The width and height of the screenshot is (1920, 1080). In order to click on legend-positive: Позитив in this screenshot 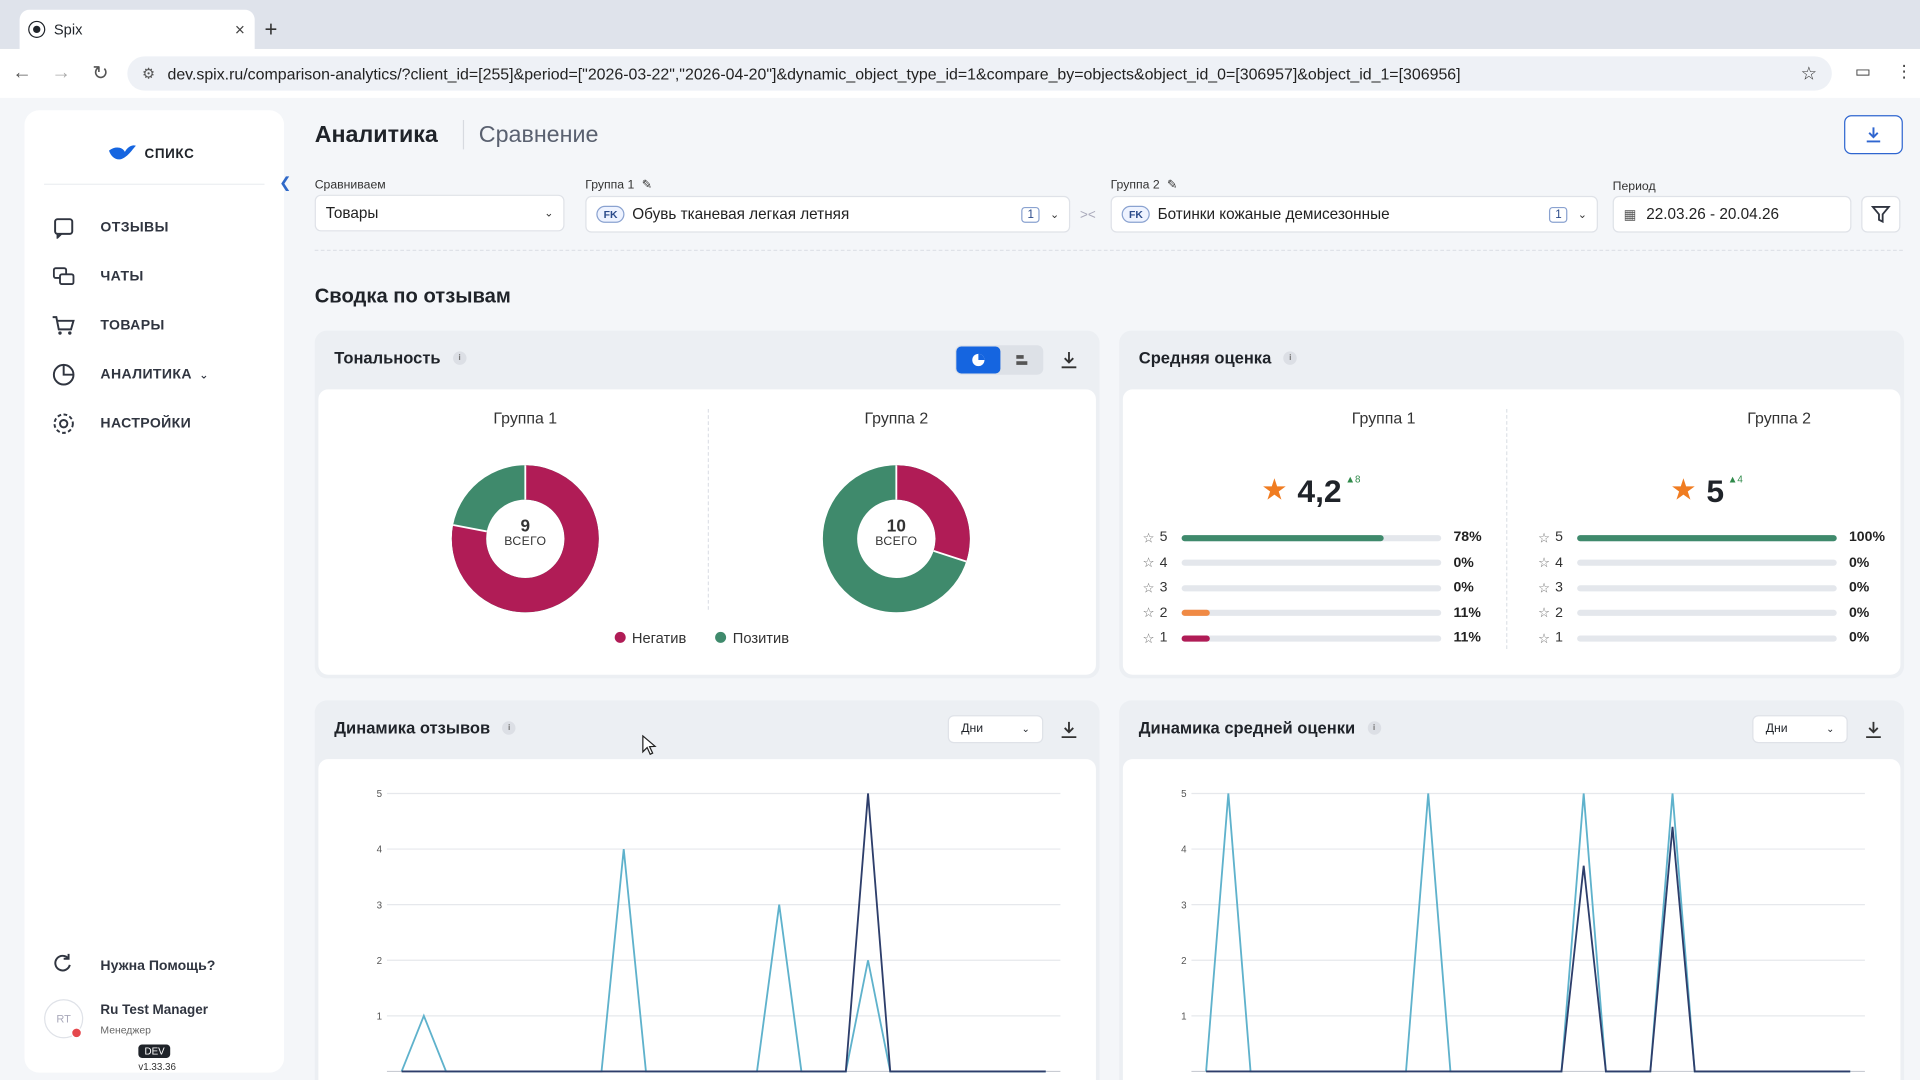, I will do `click(752, 638)`.